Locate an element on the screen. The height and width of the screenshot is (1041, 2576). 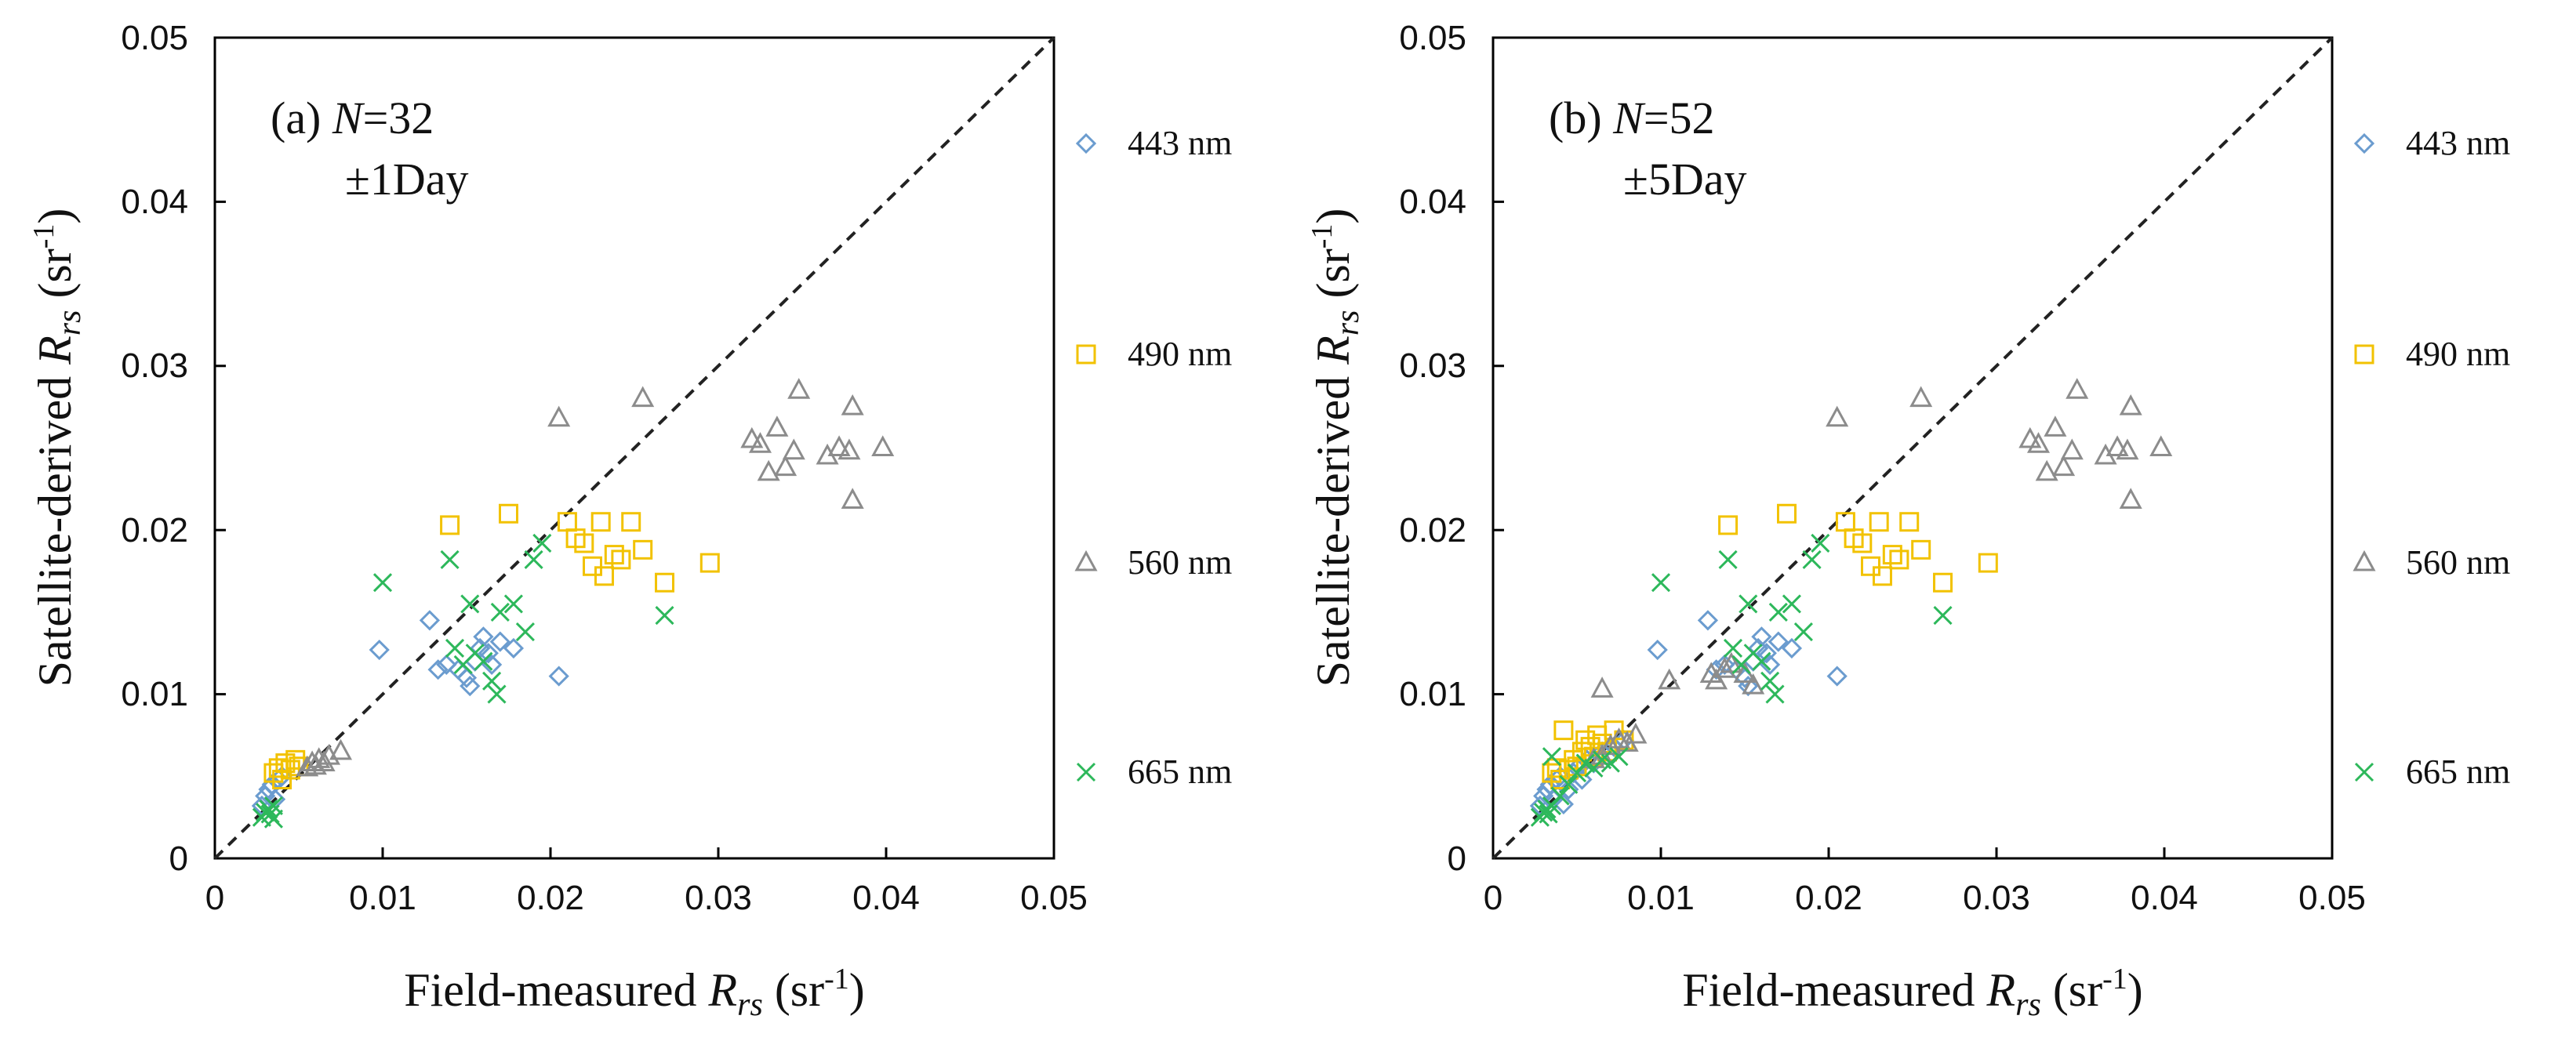
legend-label: 490 nm is located at coordinates (1180, 354).